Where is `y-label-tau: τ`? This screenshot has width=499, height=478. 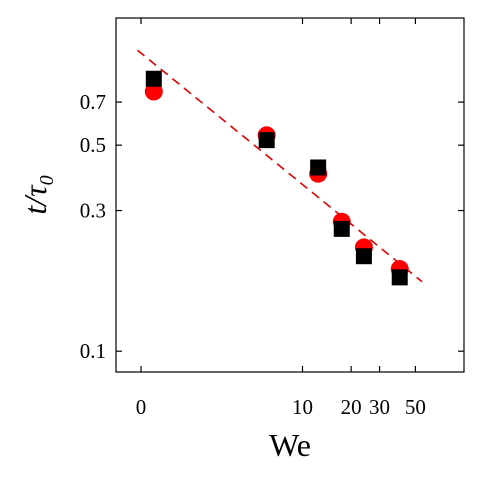 y-label-tau: τ is located at coordinates (35, 190).